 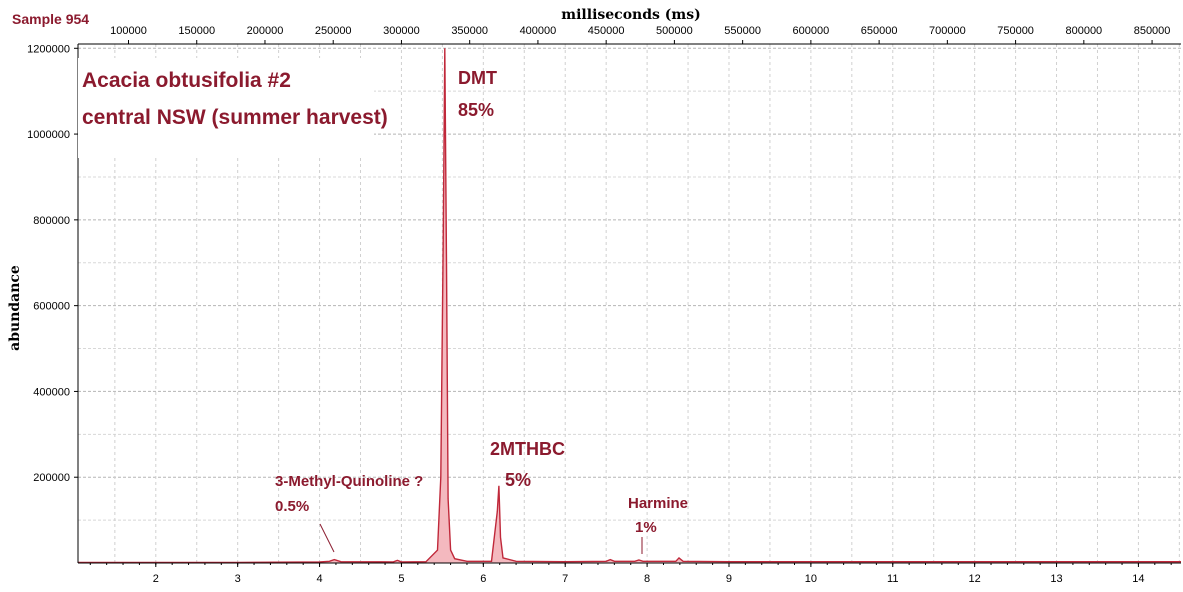 I want to click on top-tick-label: 850000, so click(x=1152, y=31).